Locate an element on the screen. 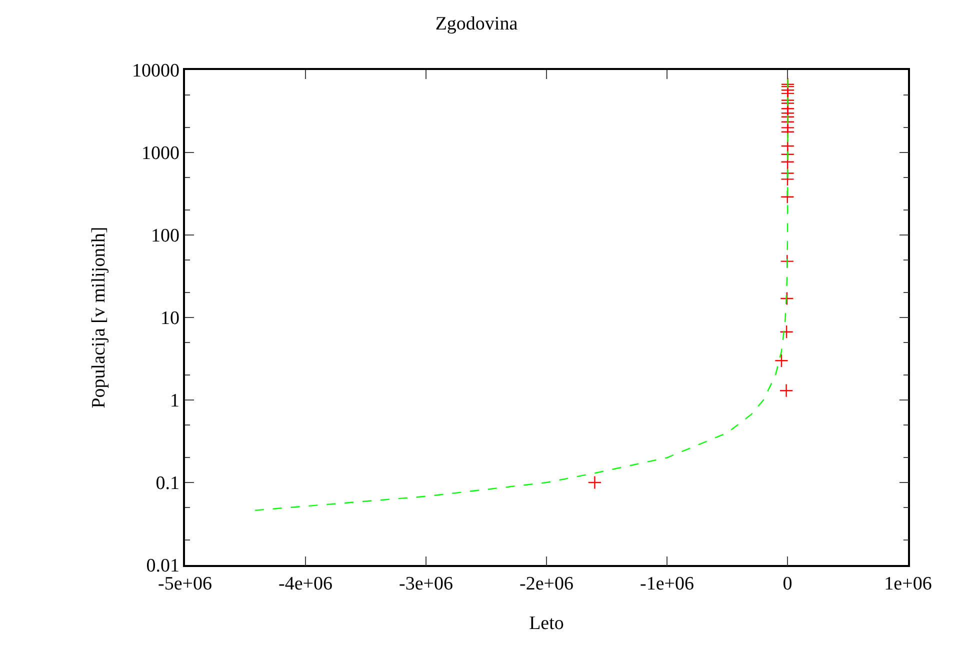  x-tick-label: 0 is located at coordinates (787, 584).